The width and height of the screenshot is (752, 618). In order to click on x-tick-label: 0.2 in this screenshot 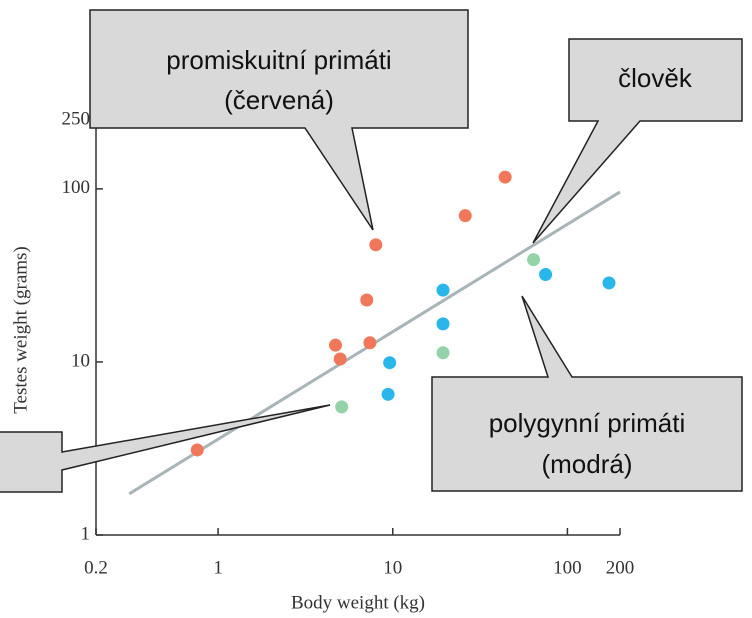, I will do `click(96, 567)`.